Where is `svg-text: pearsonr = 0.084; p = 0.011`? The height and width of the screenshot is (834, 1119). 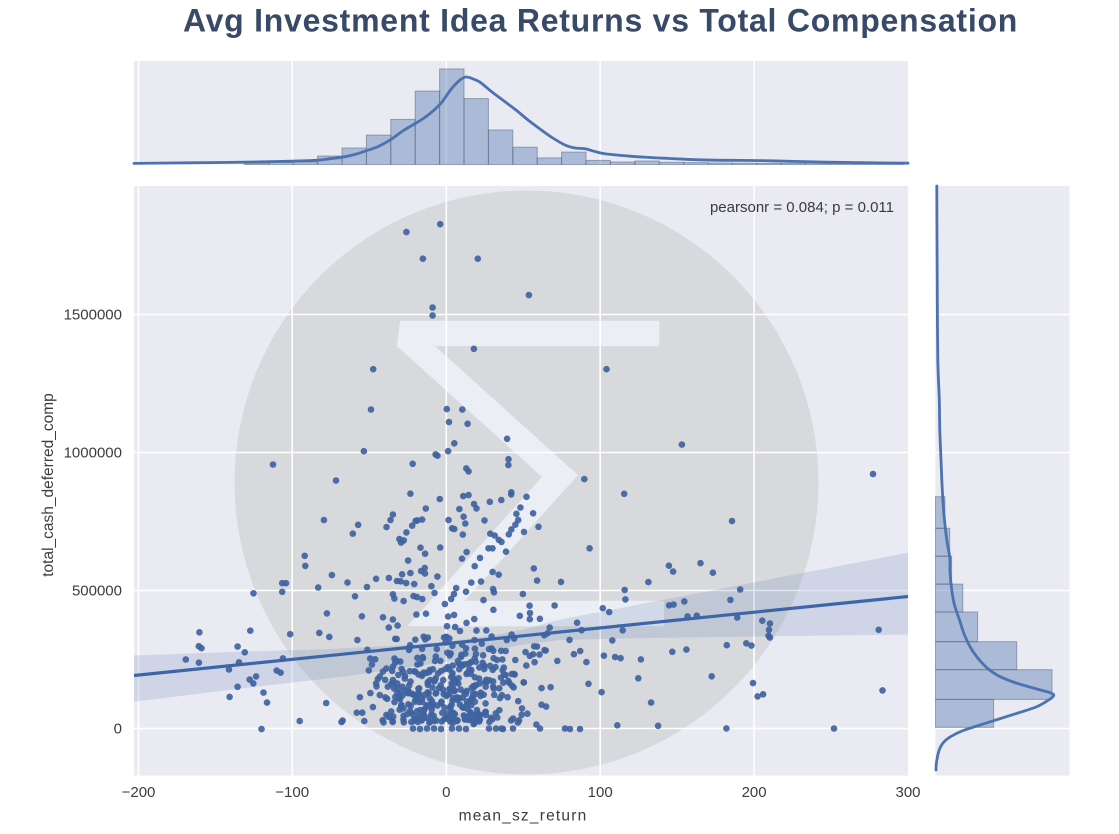
svg-text: pearsonr = 0.084; p = 0.011 is located at coordinates (802, 207).